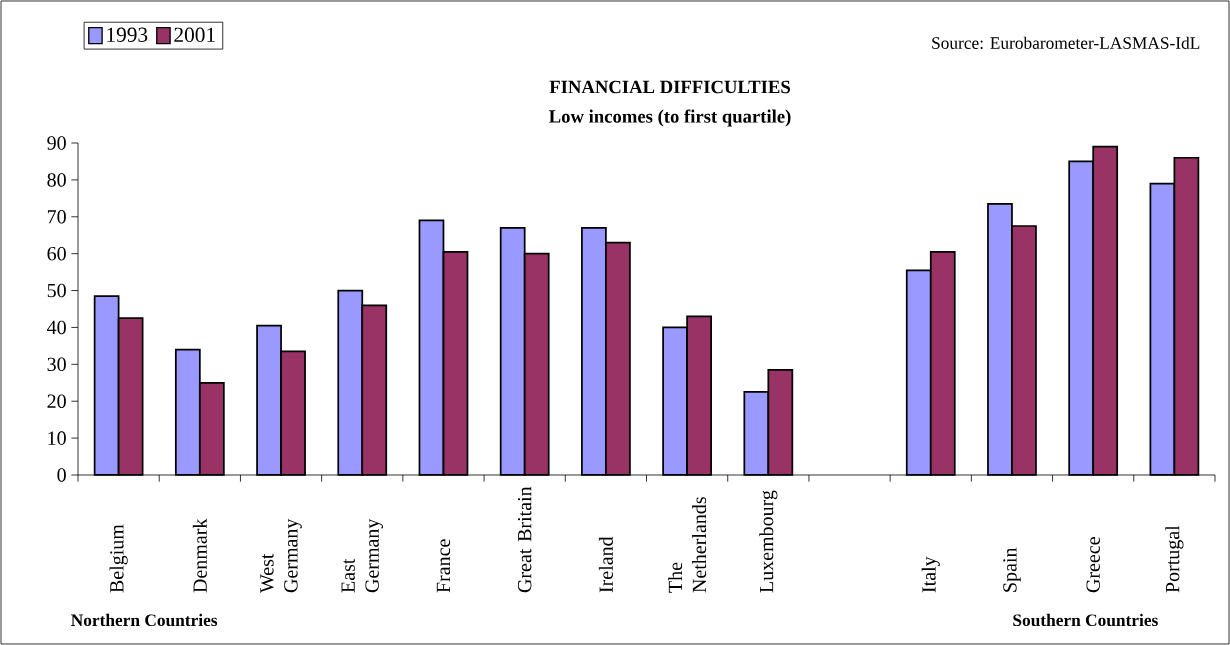  What do you see at coordinates (144, 620) in the screenshot?
I see `text: Northern Countries` at bounding box center [144, 620].